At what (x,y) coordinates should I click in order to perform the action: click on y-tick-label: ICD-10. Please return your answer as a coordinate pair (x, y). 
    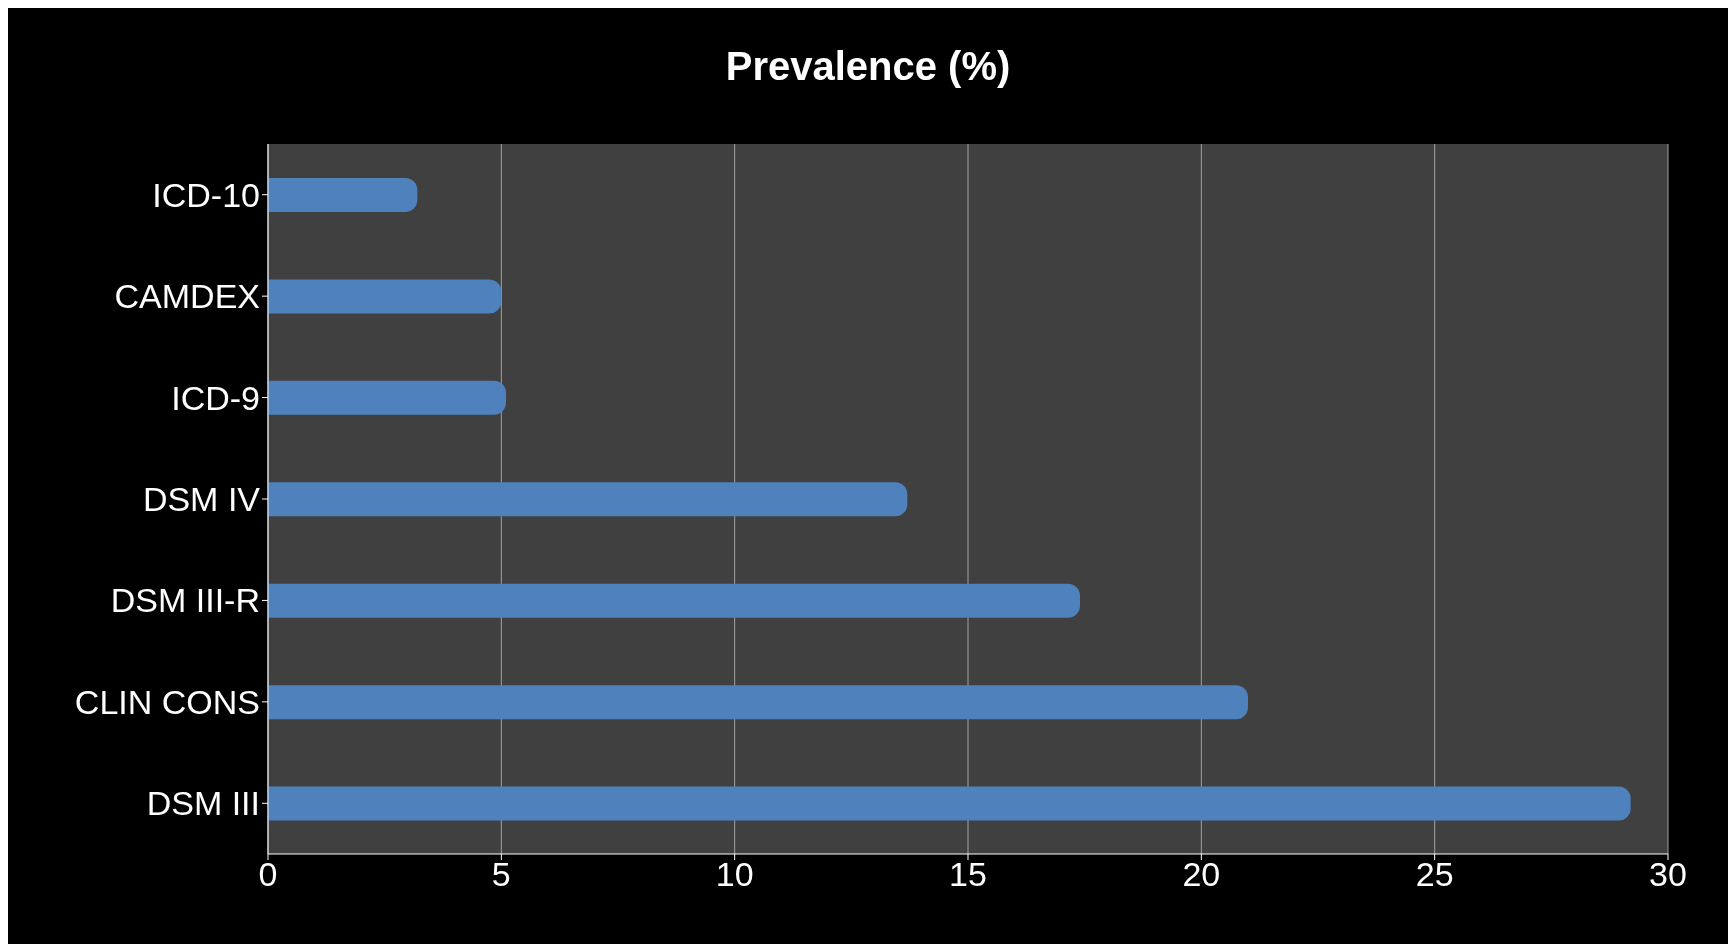
    Looking at the image, I should click on (206, 194).